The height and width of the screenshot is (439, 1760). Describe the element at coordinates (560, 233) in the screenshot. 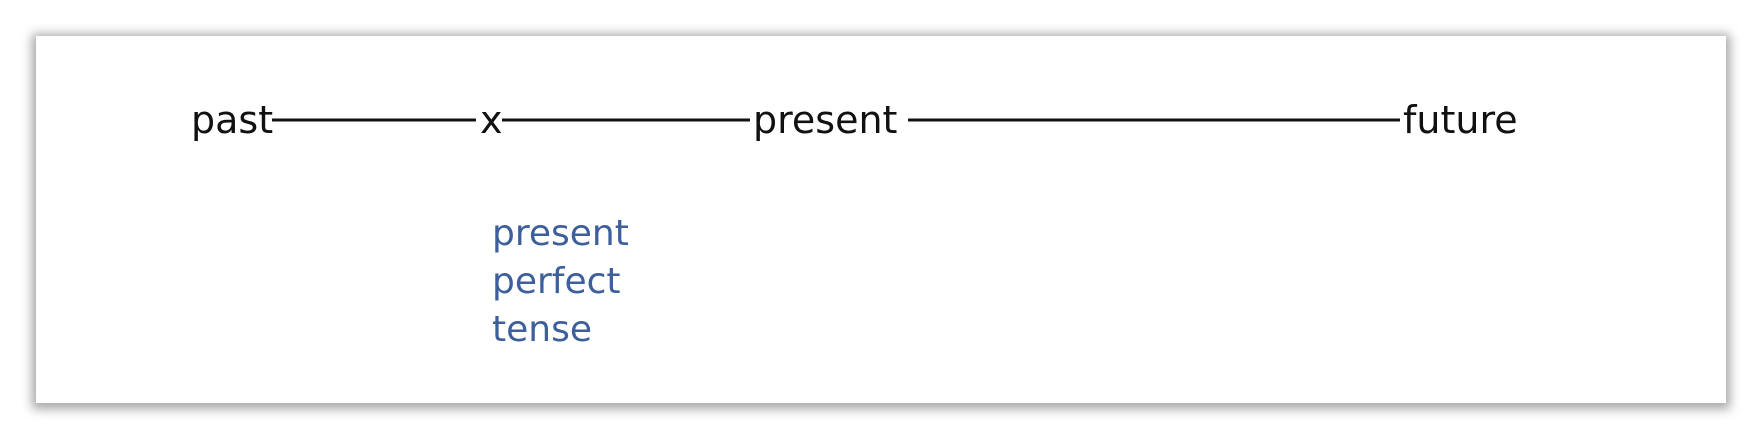

I see `annotation-line-1: present` at that location.